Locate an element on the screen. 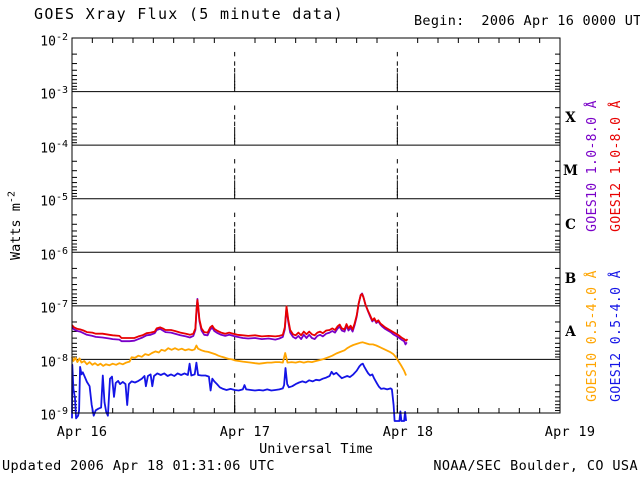 The image size is (640, 480). y-tick-1e-9: 10⁻⁹ is located at coordinates (54, 415).